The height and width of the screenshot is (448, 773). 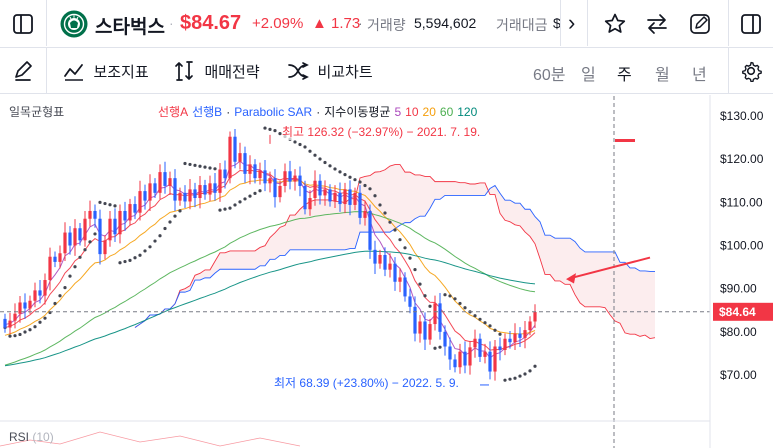 What do you see at coordinates (738, 375) in the screenshot?
I see `y-tick-label: $70.00` at bounding box center [738, 375].